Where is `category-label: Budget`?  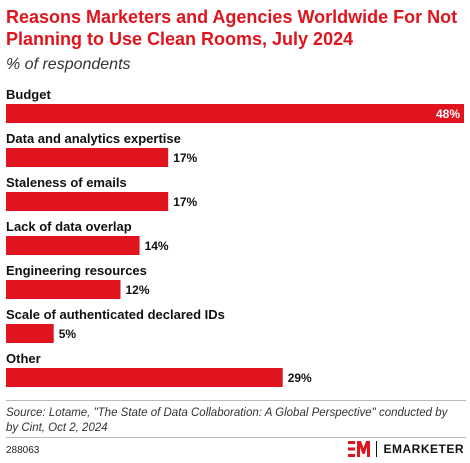 category-label: Budget is located at coordinates (28, 94).